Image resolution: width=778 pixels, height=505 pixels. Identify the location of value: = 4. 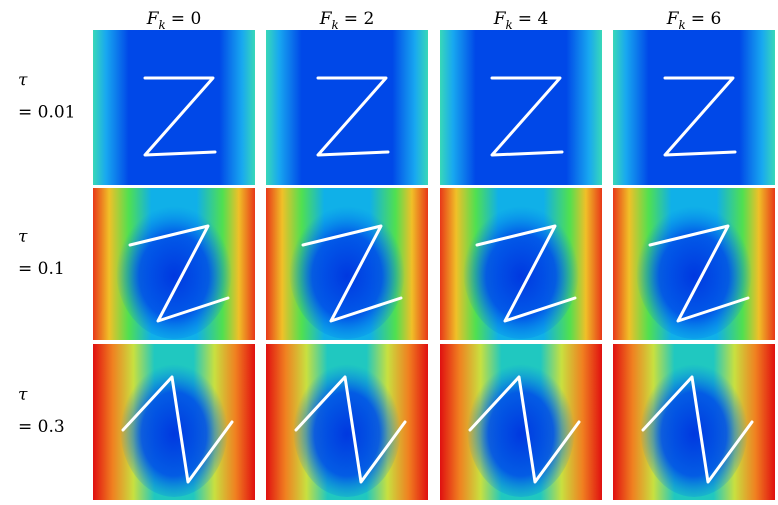
(533, 19).